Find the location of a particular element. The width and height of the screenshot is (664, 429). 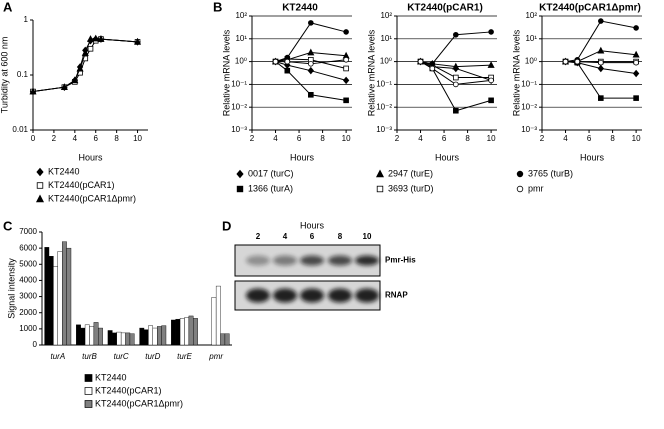

y-tick-label: 1 is located at coordinates (26, 19).